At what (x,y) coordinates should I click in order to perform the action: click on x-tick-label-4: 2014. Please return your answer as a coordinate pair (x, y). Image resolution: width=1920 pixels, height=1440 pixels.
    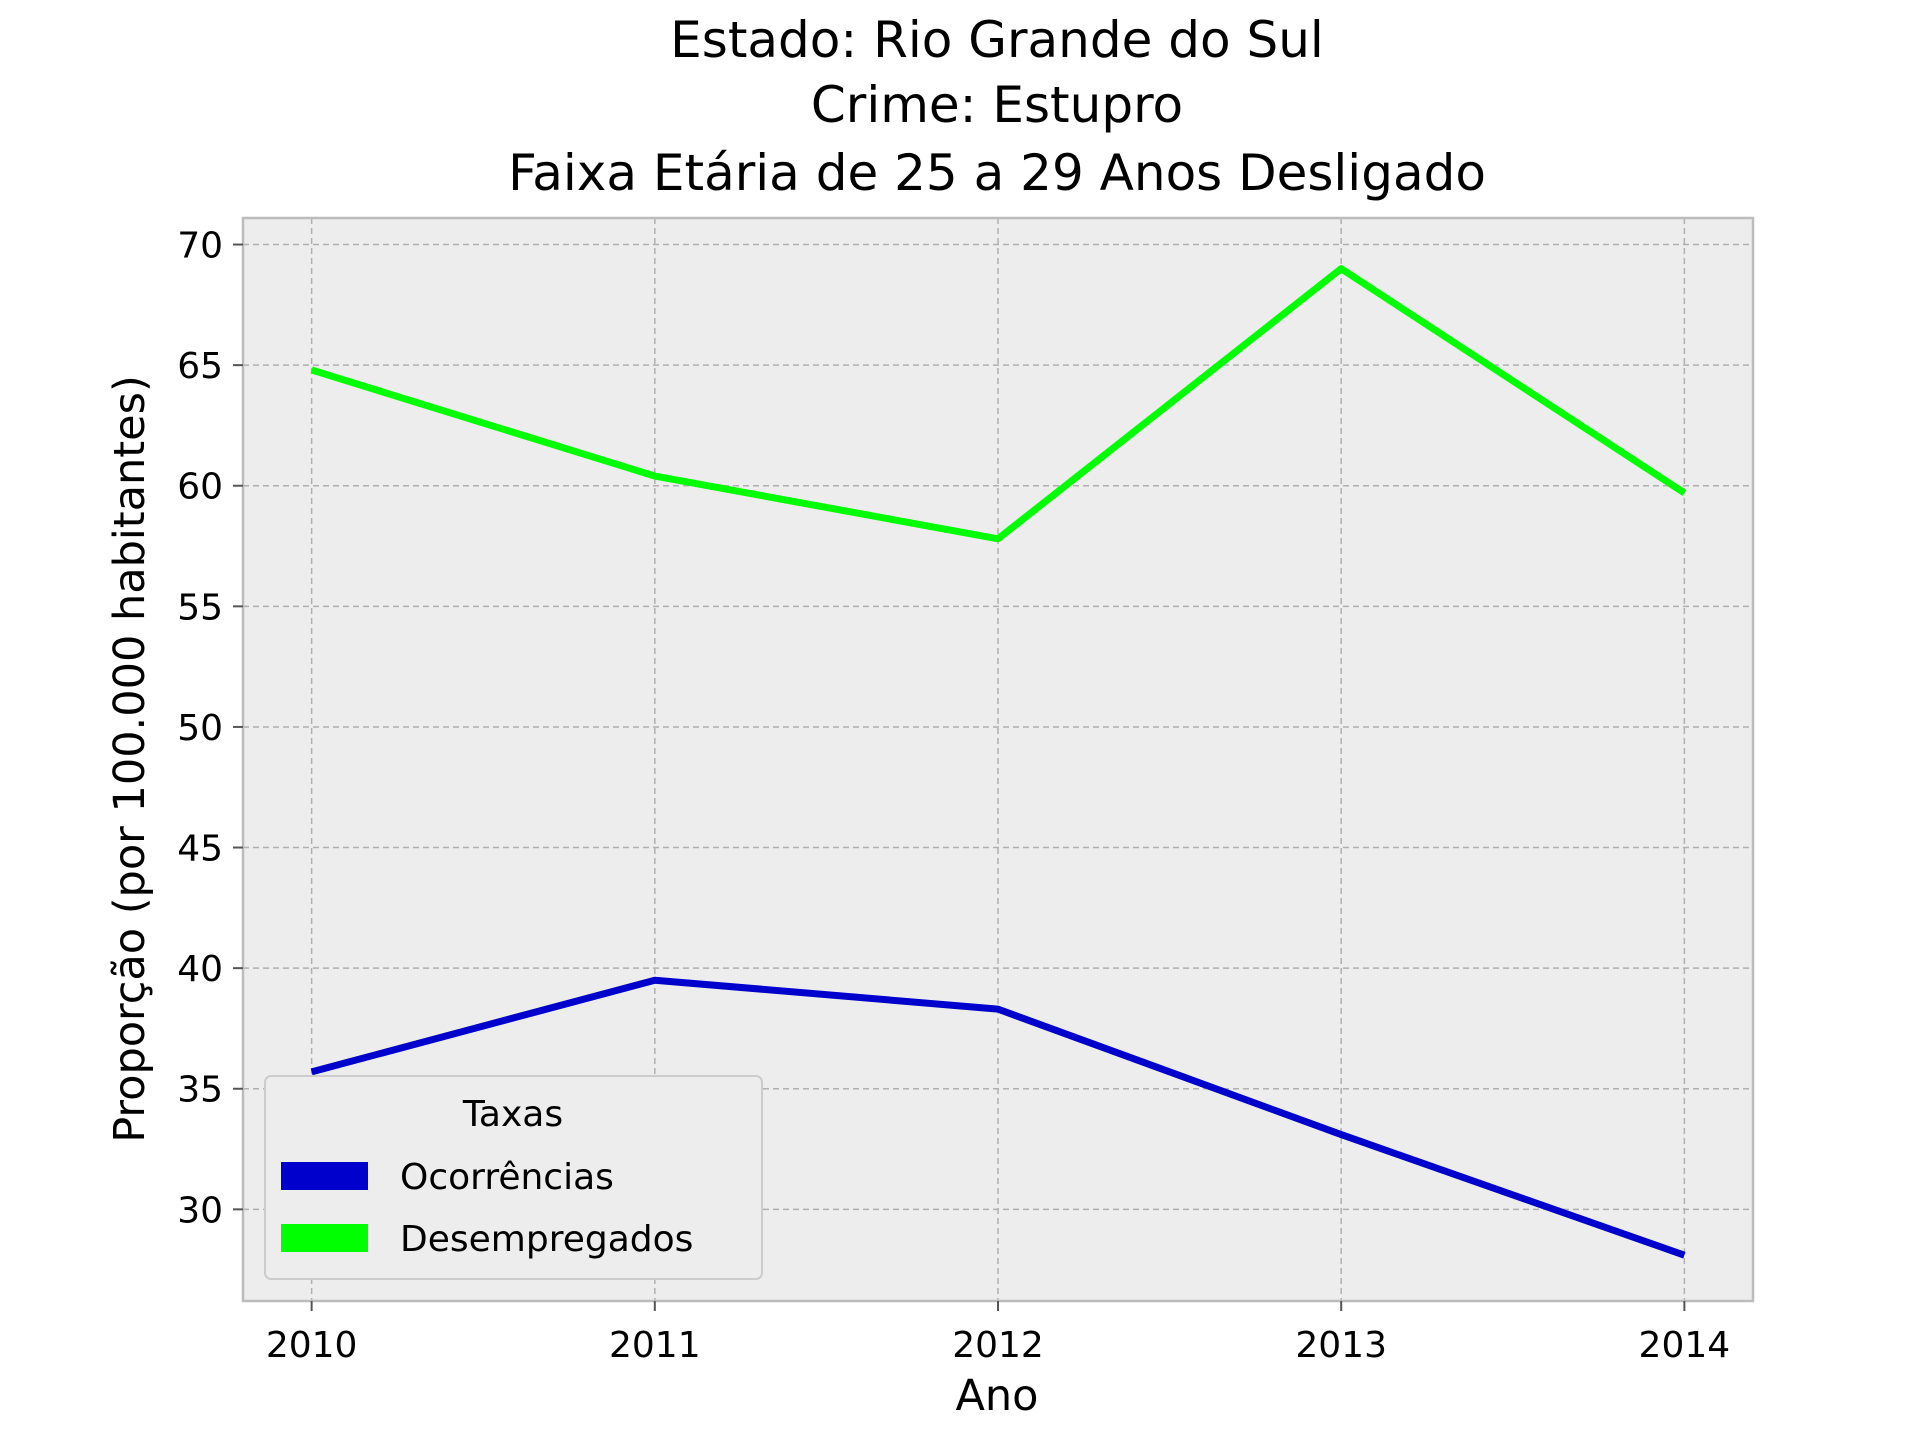
    Looking at the image, I should click on (1685, 1345).